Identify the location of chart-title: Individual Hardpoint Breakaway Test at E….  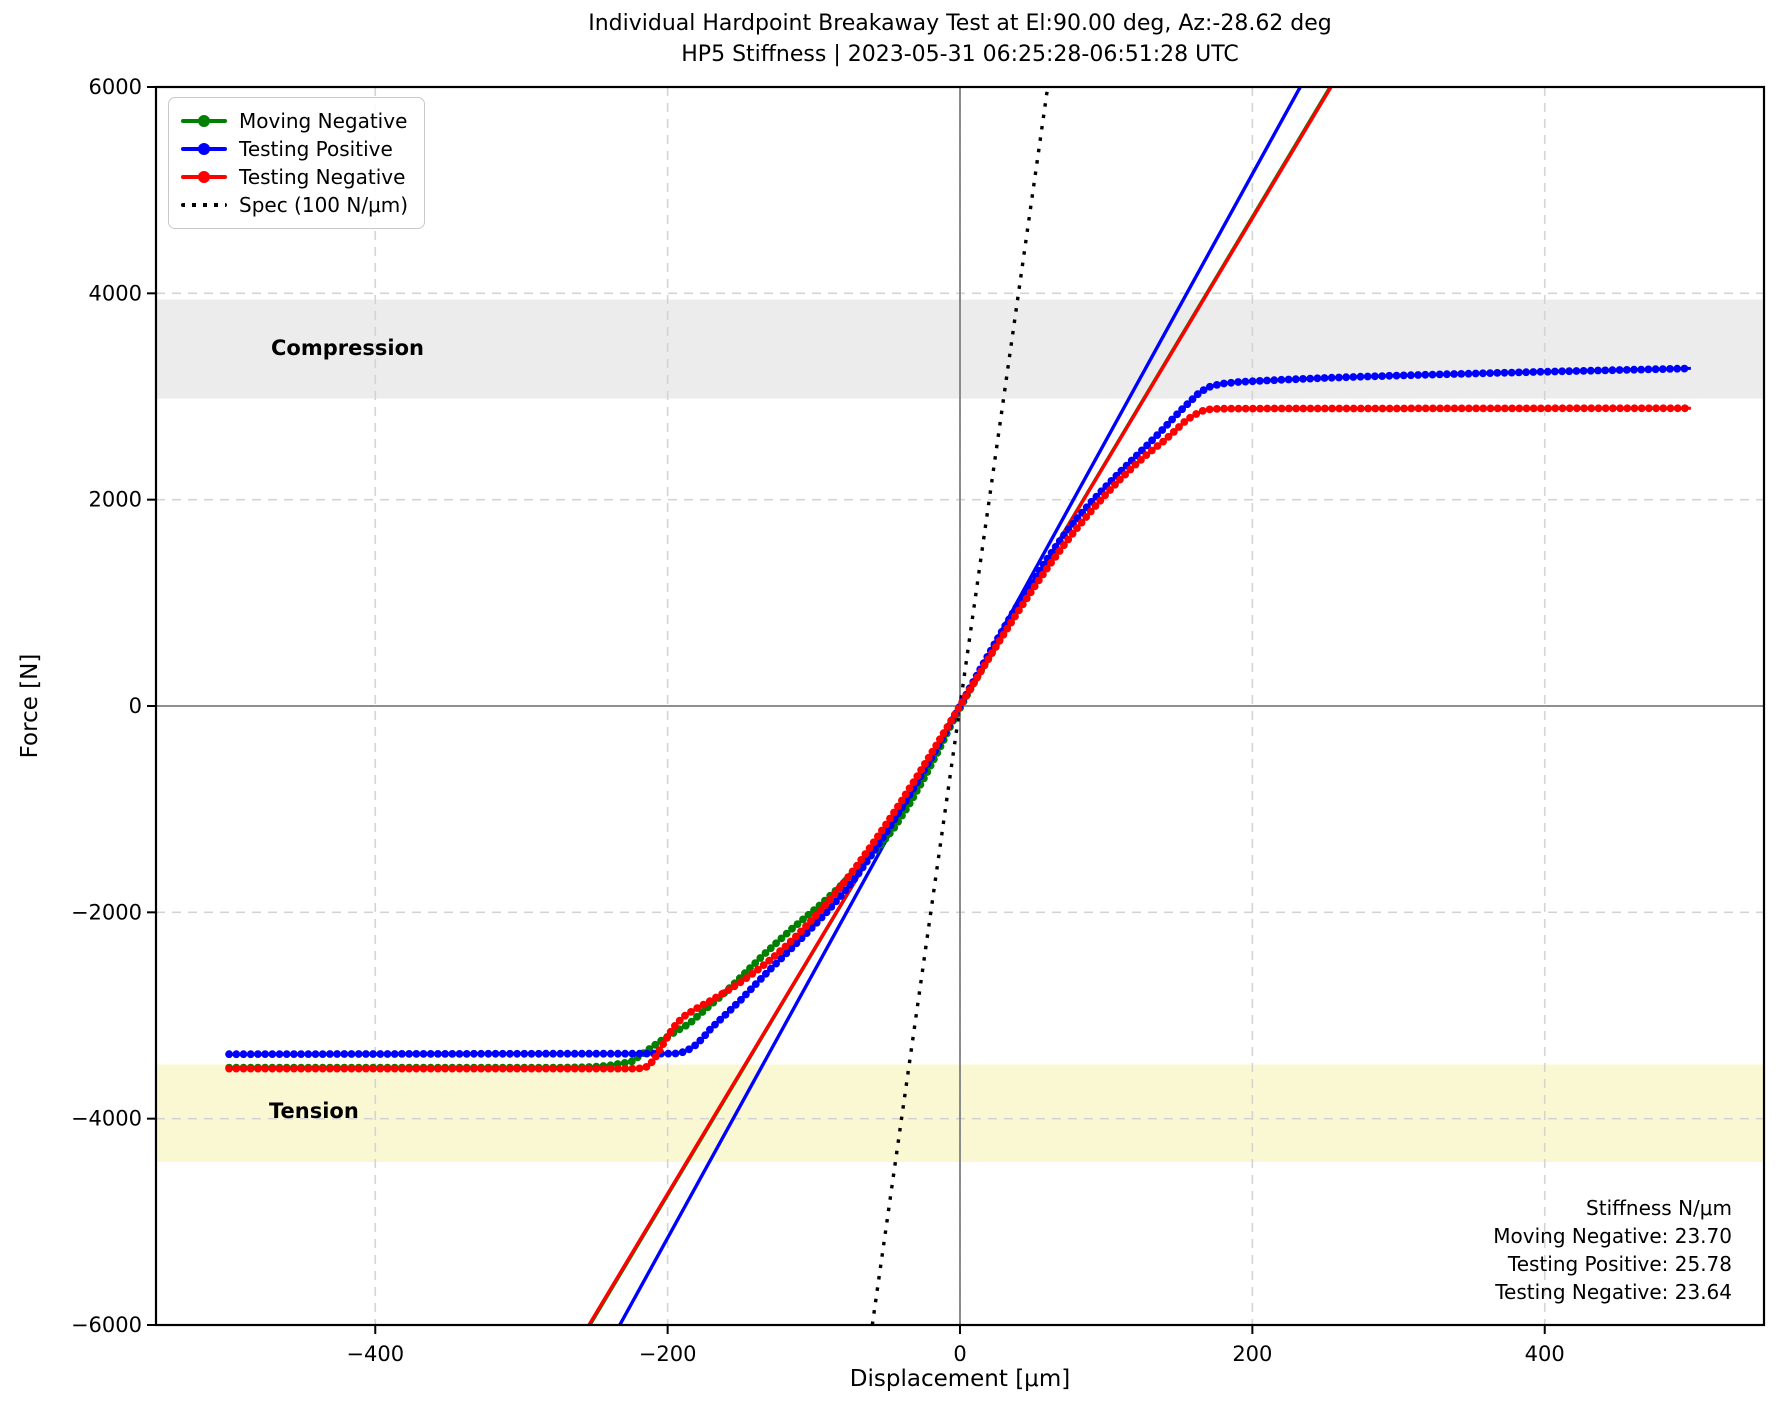
(960, 39).